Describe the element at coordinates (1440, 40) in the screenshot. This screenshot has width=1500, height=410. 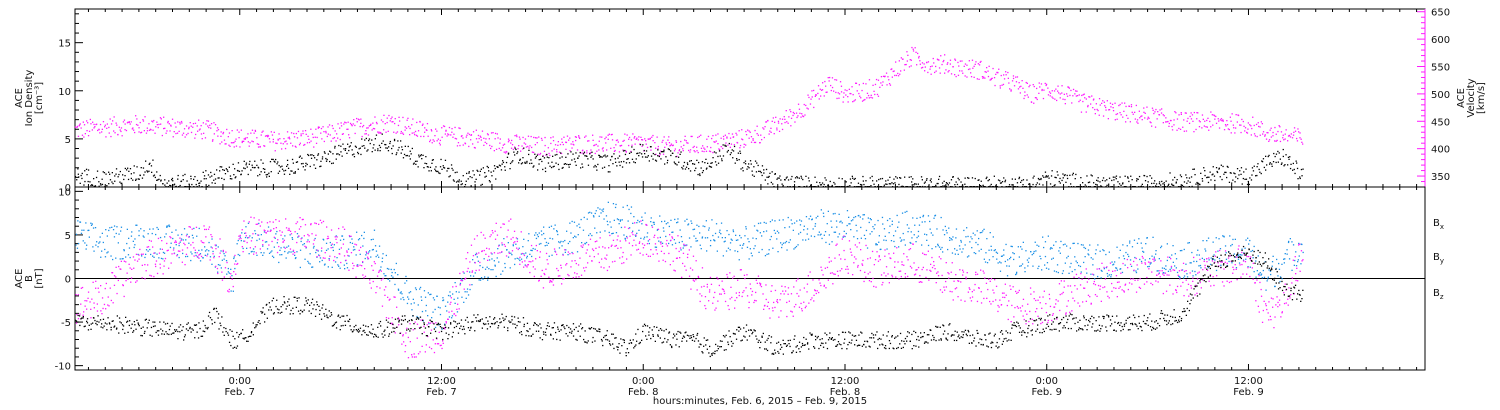
I see `y-tick-label: 600` at that location.